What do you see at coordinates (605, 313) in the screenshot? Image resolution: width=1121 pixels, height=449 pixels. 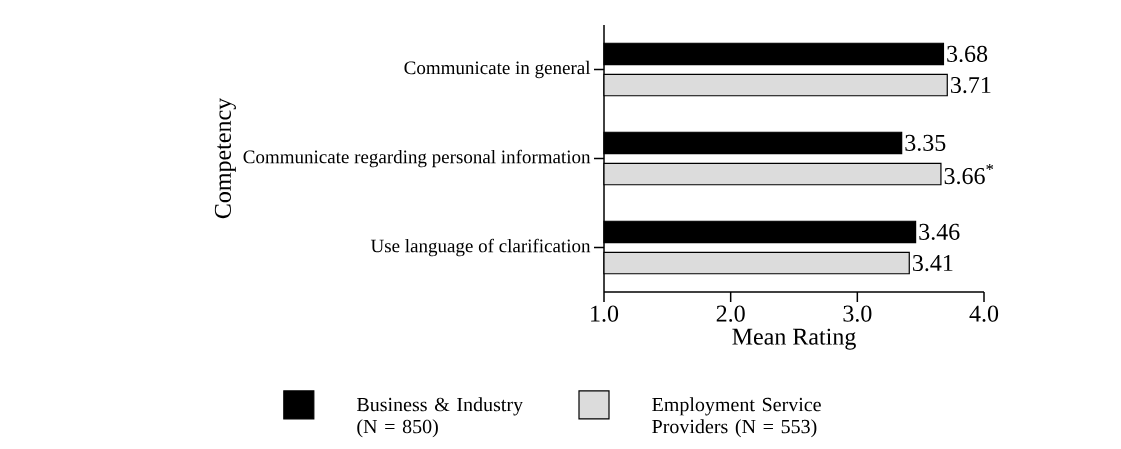 I see `x-tick-label: 1.0` at bounding box center [605, 313].